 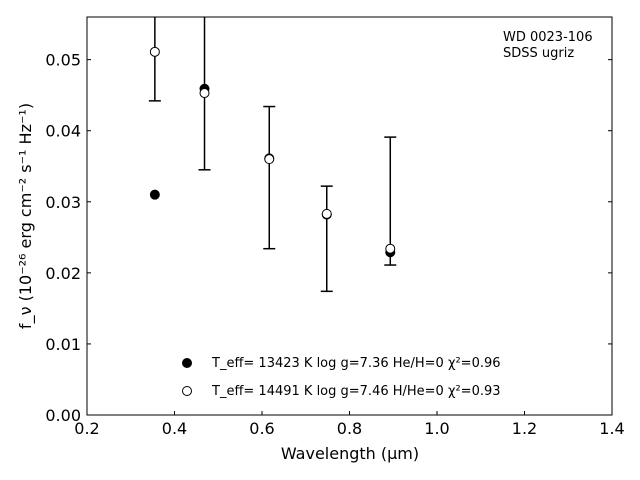 I want to click on legend-label-2: T_eff= 14491 K log g=7.46 H/He=0 χ²=0.93, so click(x=356, y=391).